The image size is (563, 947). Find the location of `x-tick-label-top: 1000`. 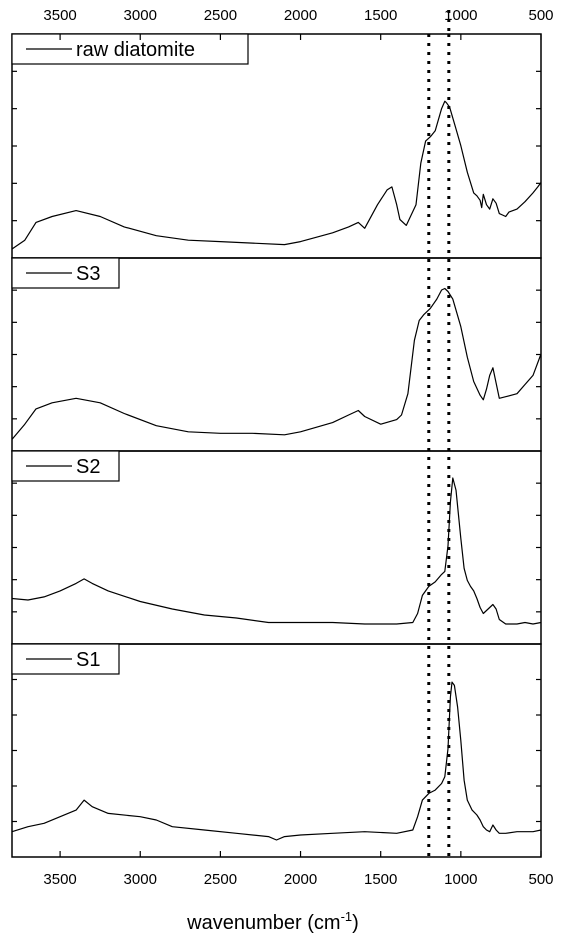

x-tick-label-top: 1000 is located at coordinates (460, 15).